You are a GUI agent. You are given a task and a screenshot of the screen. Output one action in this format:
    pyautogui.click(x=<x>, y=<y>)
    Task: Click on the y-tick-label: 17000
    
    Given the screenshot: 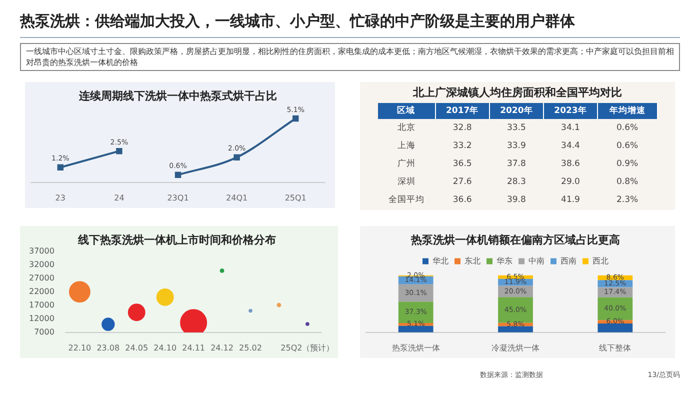 What is the action you would take?
    pyautogui.click(x=41, y=305)
    